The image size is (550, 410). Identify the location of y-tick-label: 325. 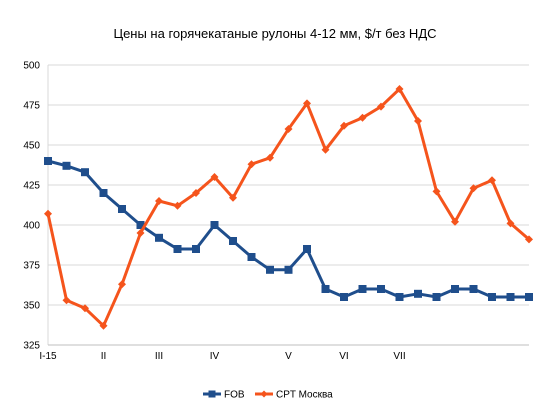
(31, 346).